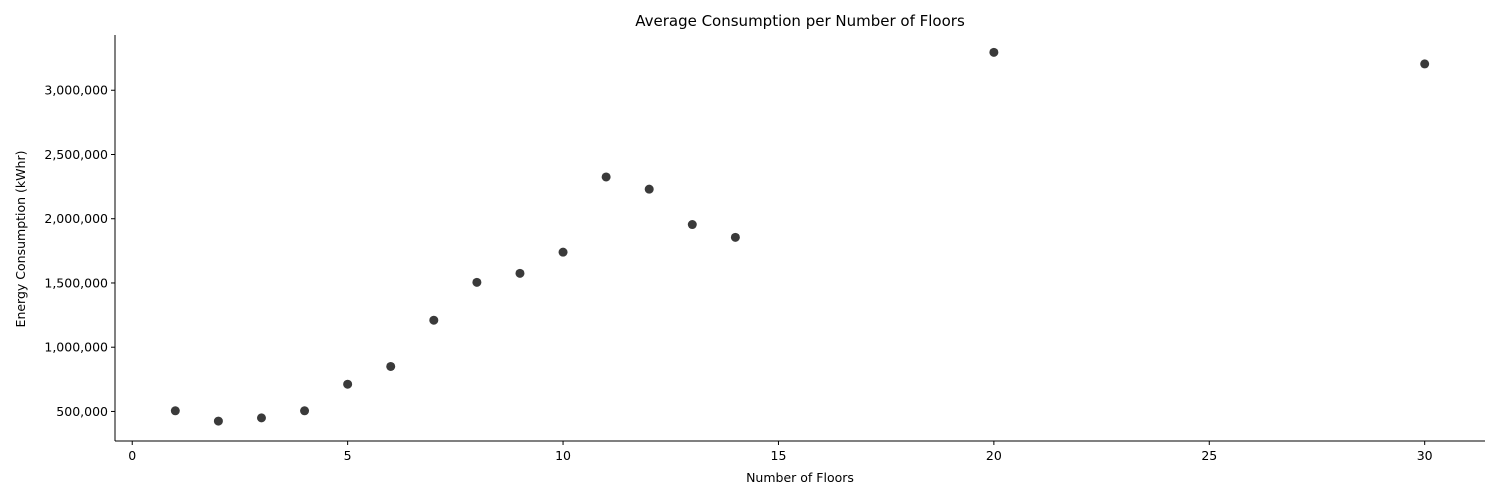 Image resolution: width=1500 pixels, height=500 pixels. What do you see at coordinates (76, 347) in the screenshot?
I see `y-tick-label: 1,000,000` at bounding box center [76, 347].